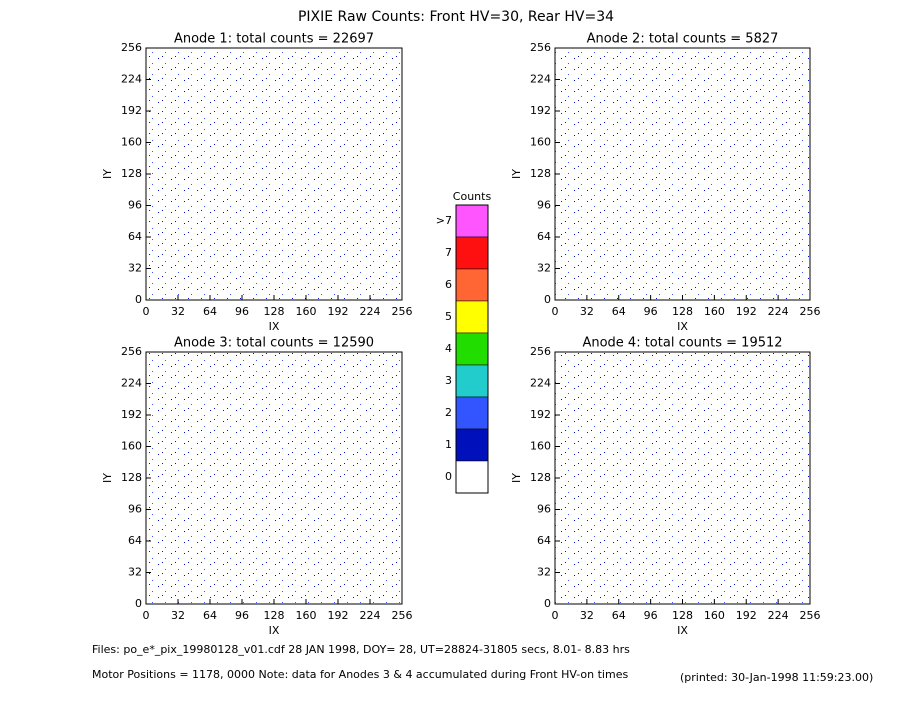 The height and width of the screenshot is (705, 913). What do you see at coordinates (448, 284) in the screenshot?
I see `colorbar-label: 6` at bounding box center [448, 284].